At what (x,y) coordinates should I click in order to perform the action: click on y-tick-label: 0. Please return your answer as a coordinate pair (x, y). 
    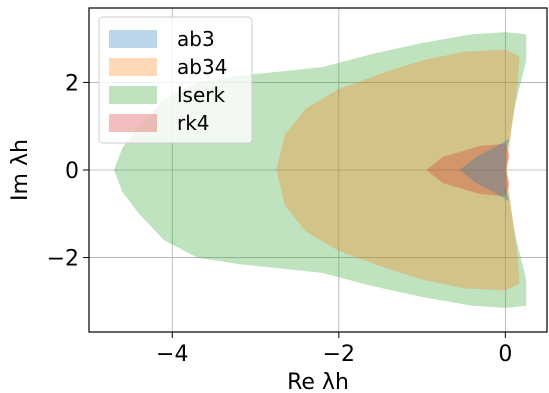
    Looking at the image, I should click on (72, 171).